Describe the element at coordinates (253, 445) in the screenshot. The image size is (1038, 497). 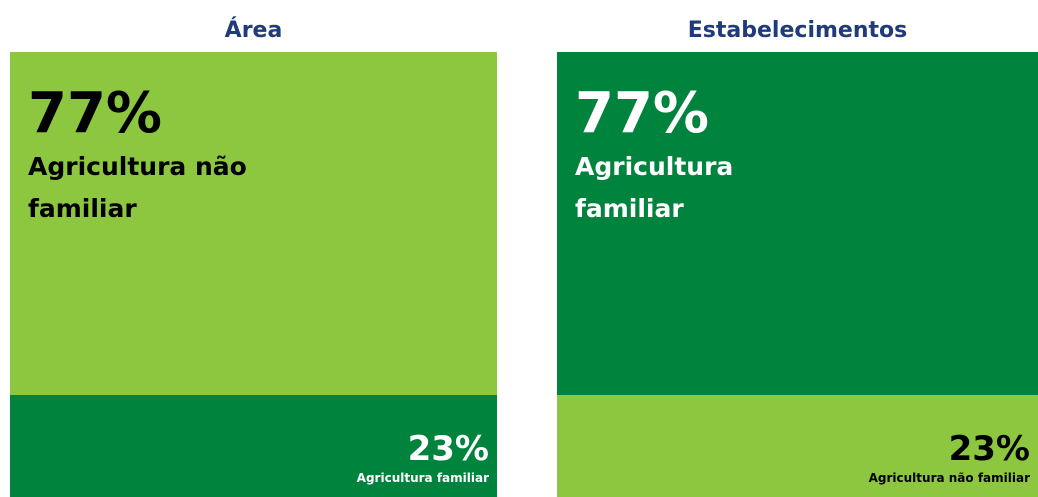
I see `segment: 23% Agricultura familiar` at that location.